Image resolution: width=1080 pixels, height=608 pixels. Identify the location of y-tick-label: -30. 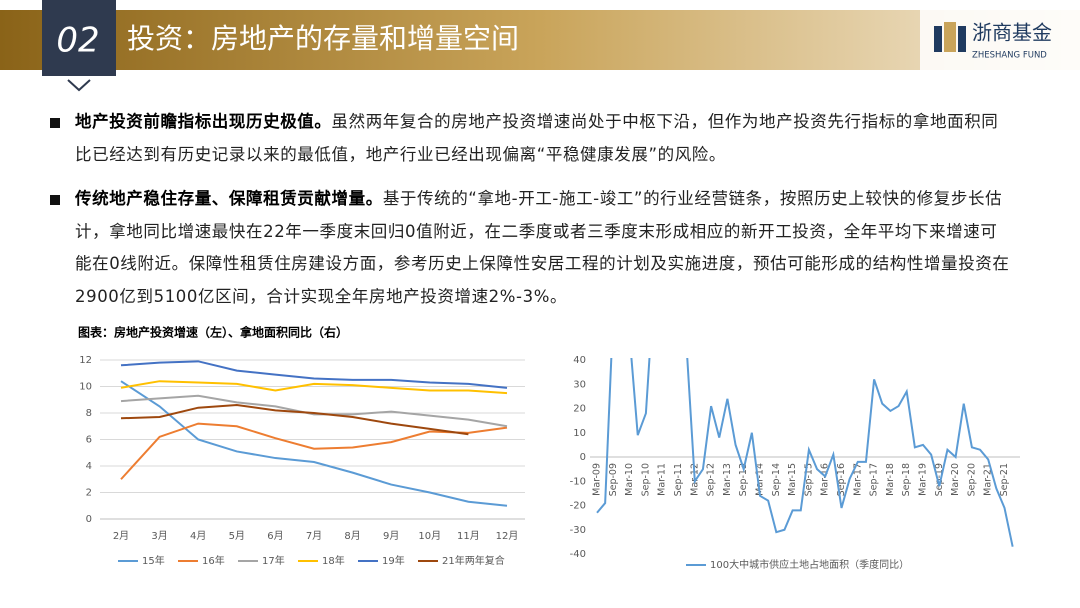
(578, 530).